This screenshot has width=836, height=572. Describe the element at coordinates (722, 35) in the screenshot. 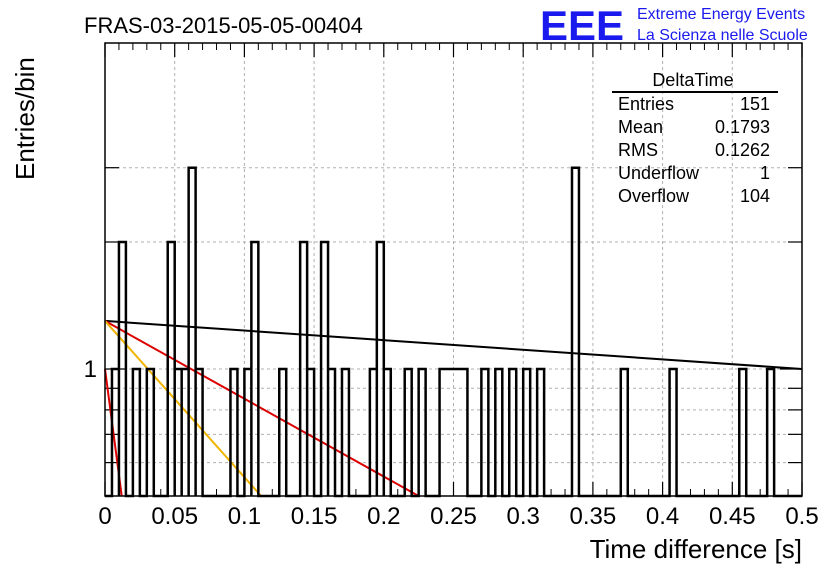

I see `brand-line-2: La Scienza nelle Scuole` at that location.